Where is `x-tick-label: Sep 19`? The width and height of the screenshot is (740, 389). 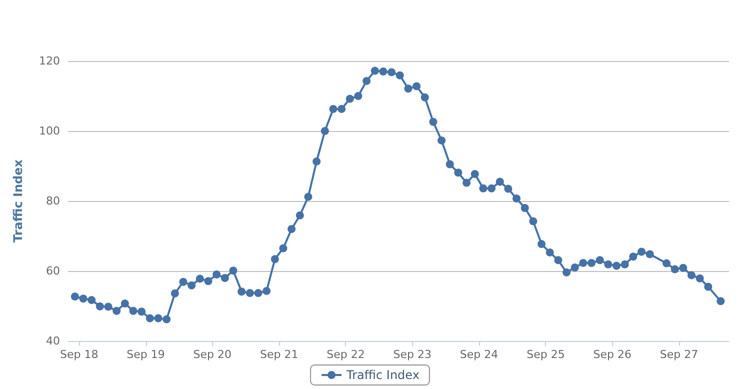
x-tick-label: Sep 19 is located at coordinates (145, 354).